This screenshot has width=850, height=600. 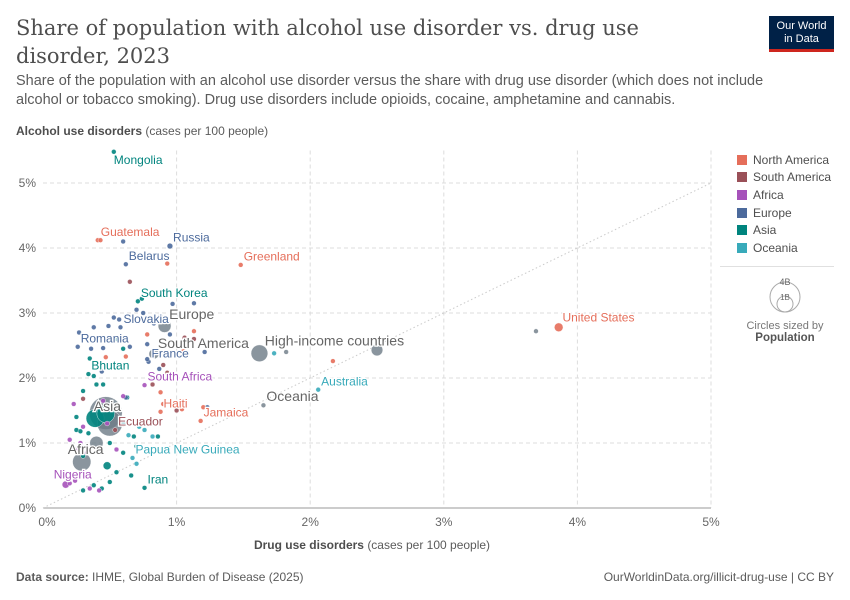 I want to click on data-point-ecuador, so click(x=115, y=430).